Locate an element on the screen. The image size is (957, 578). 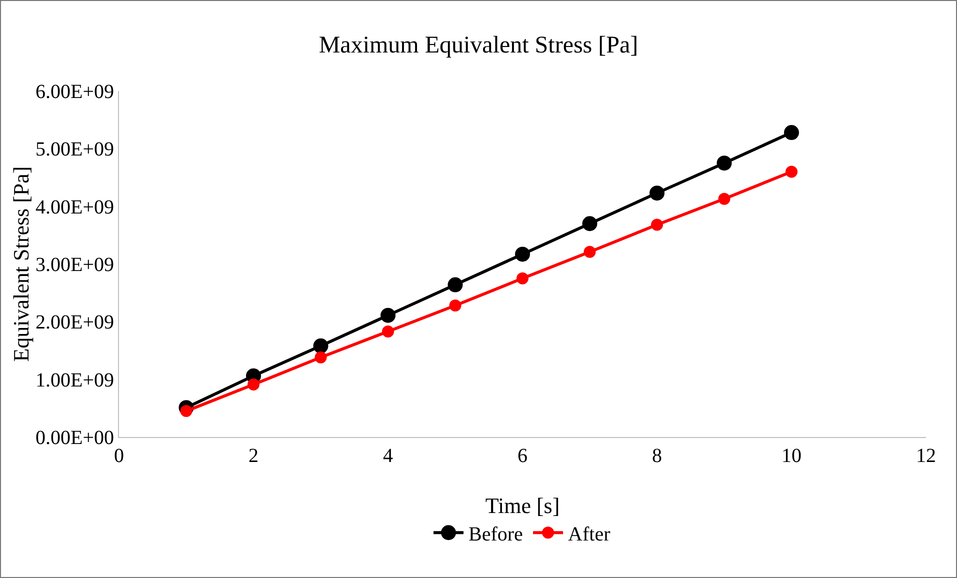
y-tick-label: 3.00E+09 is located at coordinates (75, 265).